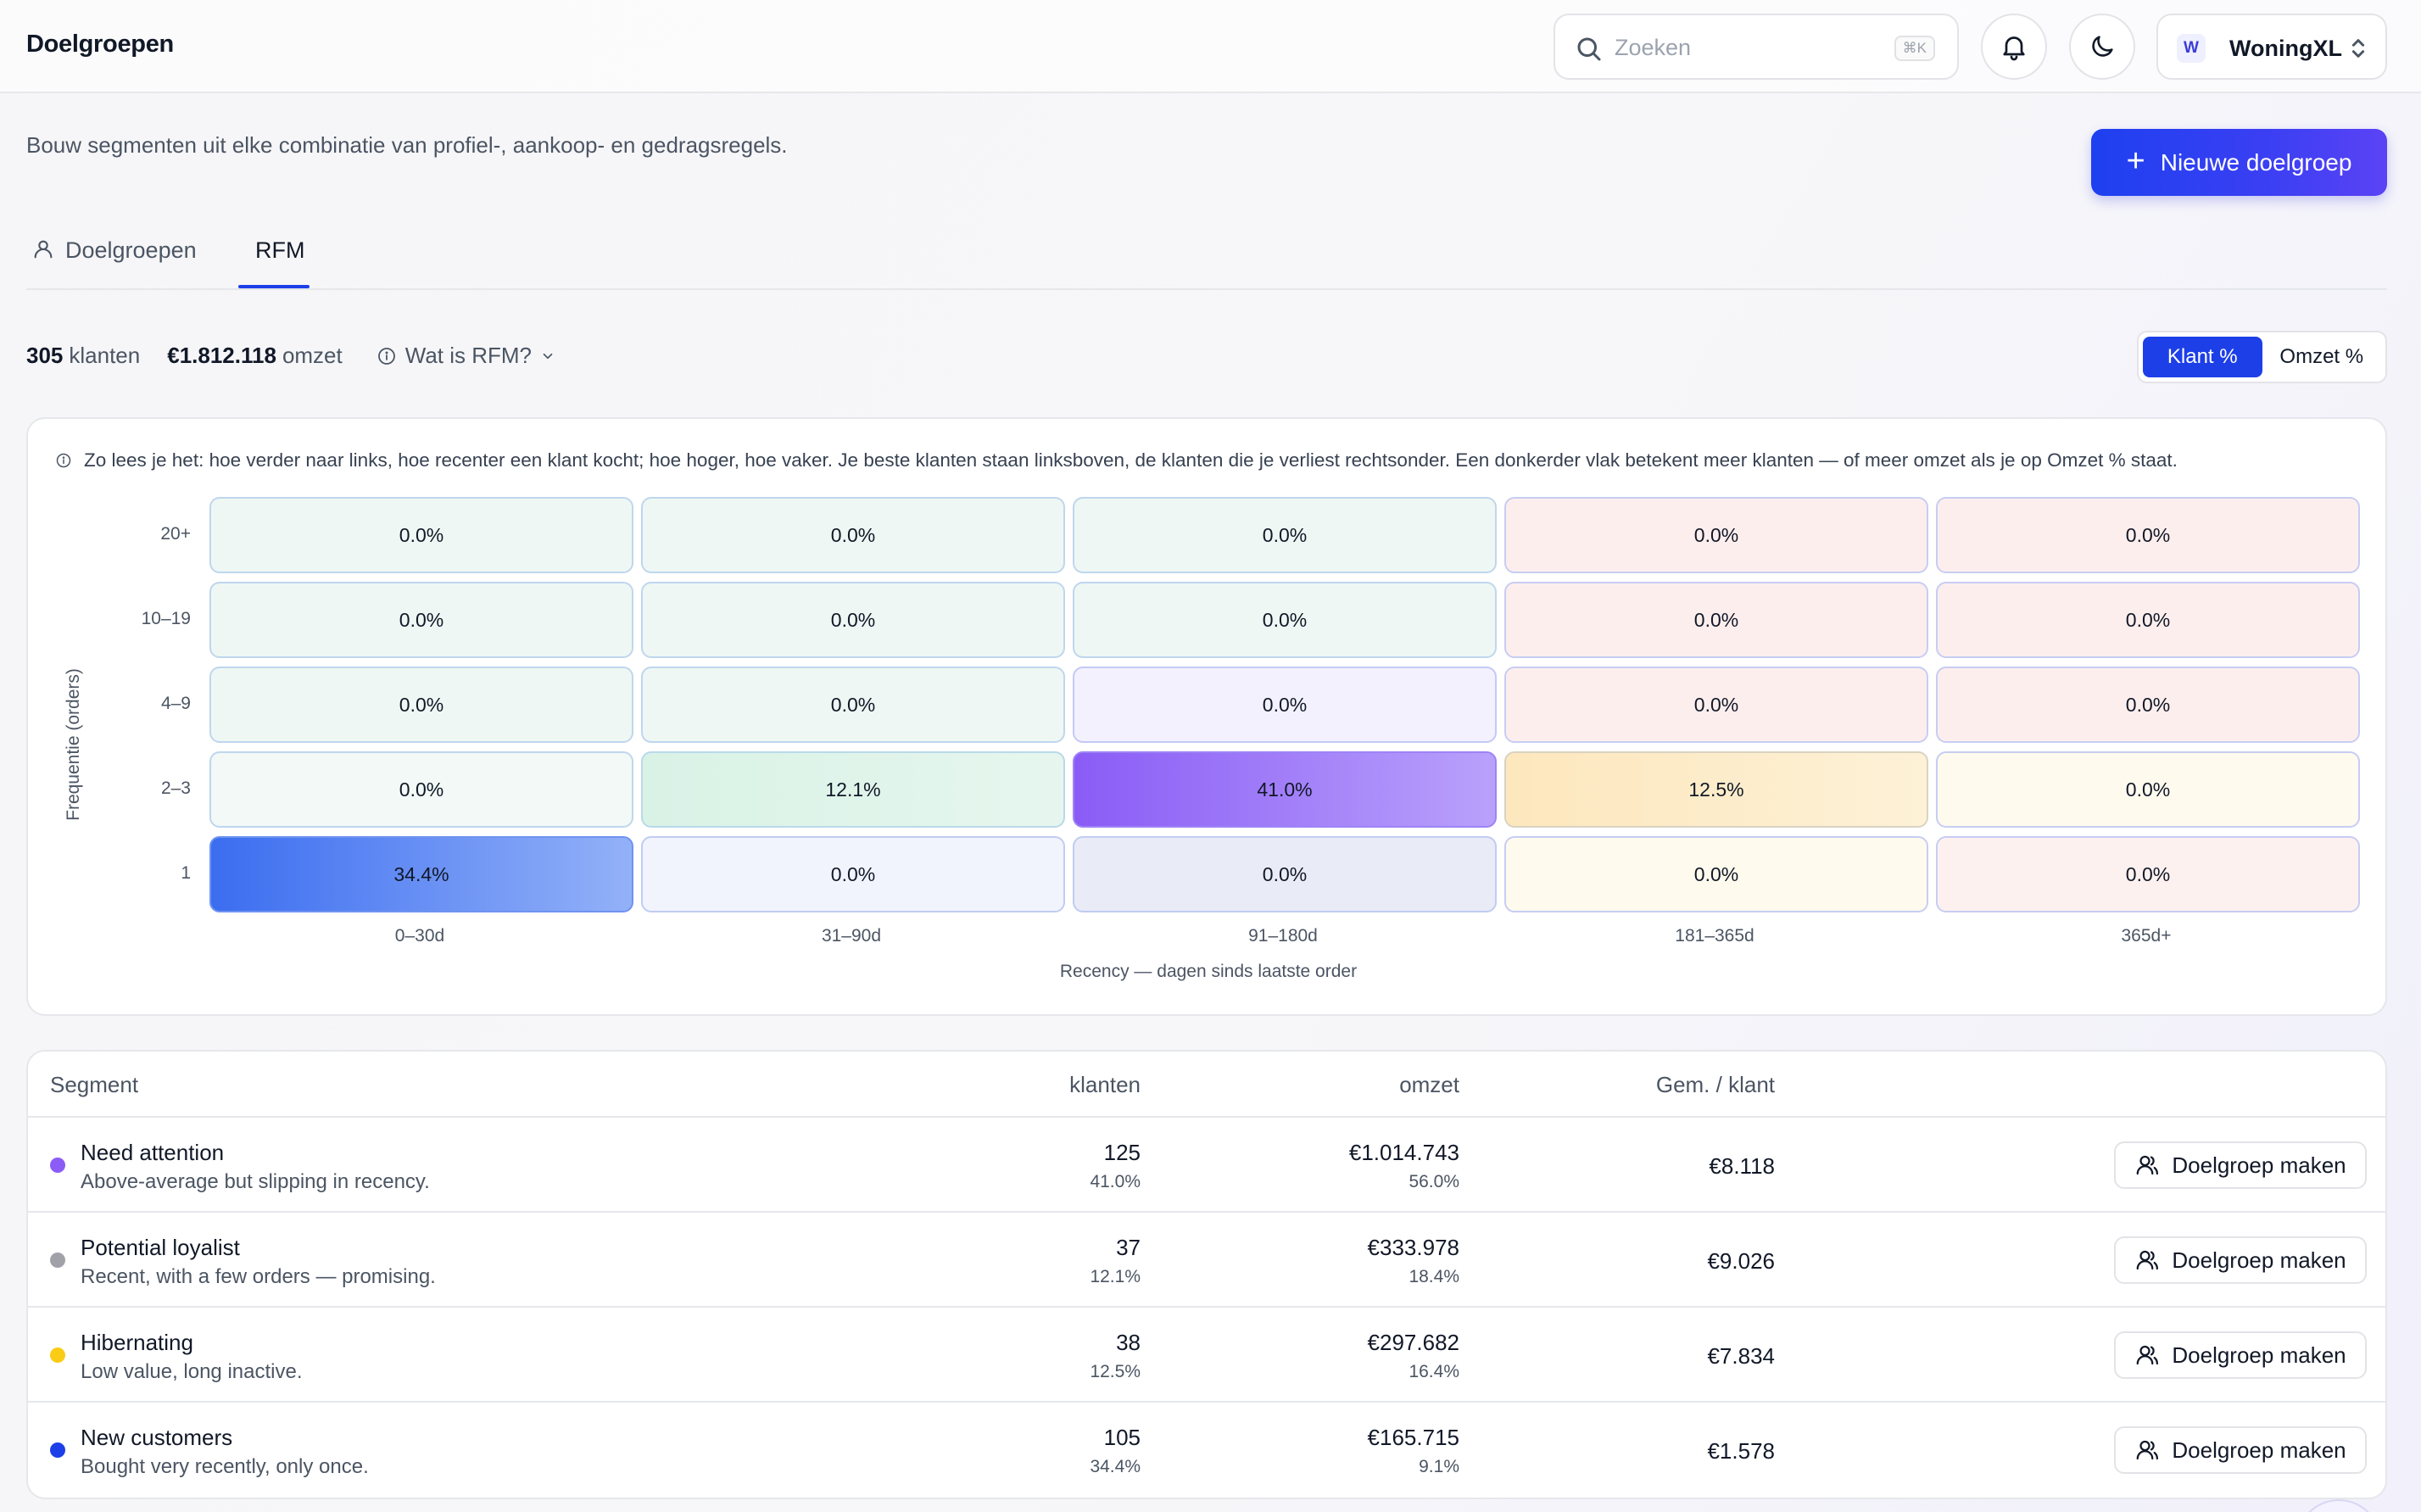  What do you see at coordinates (222, 355) in the screenshot?
I see `revenue-total: €1.812.118` at bounding box center [222, 355].